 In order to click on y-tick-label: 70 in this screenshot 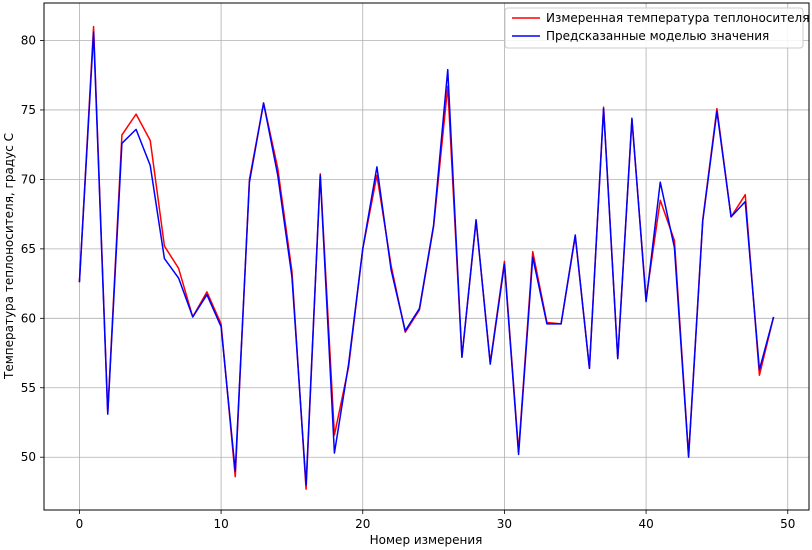, I will do `click(28, 179)`.